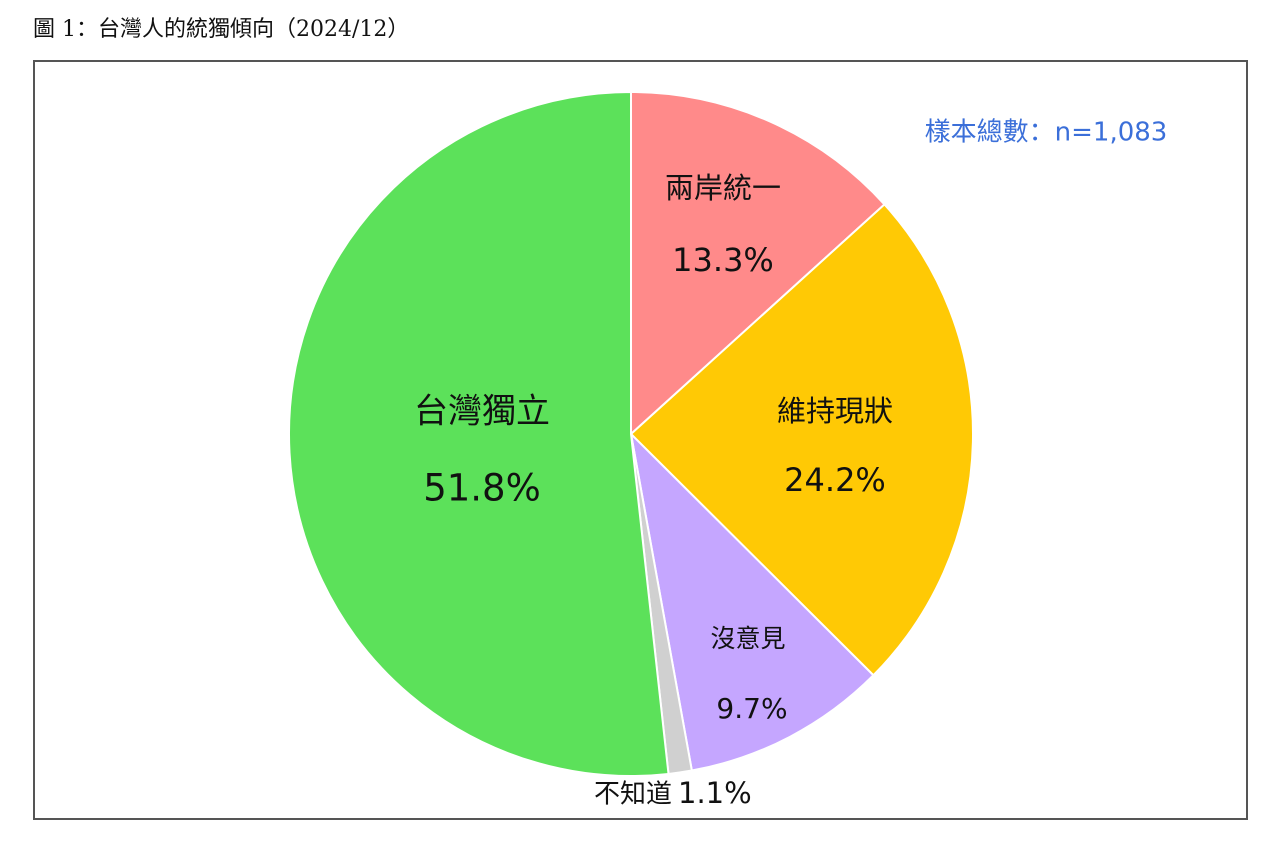 This screenshot has height=843, width=1280. What do you see at coordinates (1046, 133) in the screenshot?
I see `annotation: 樣本總數：n=1,083` at bounding box center [1046, 133].